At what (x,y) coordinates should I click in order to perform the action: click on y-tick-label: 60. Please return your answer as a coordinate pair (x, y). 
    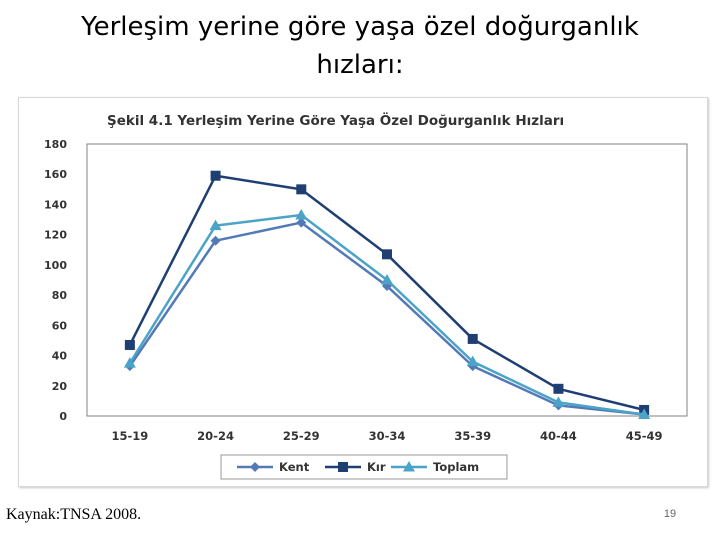
    Looking at the image, I should click on (60, 325).